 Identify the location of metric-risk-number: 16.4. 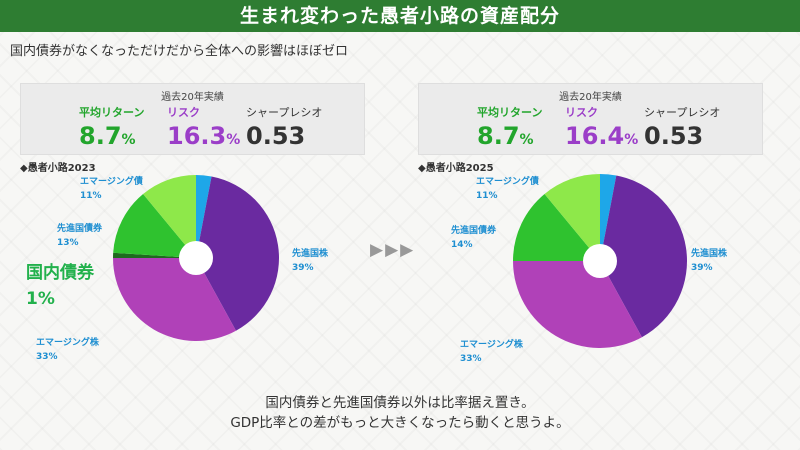
(595, 136).